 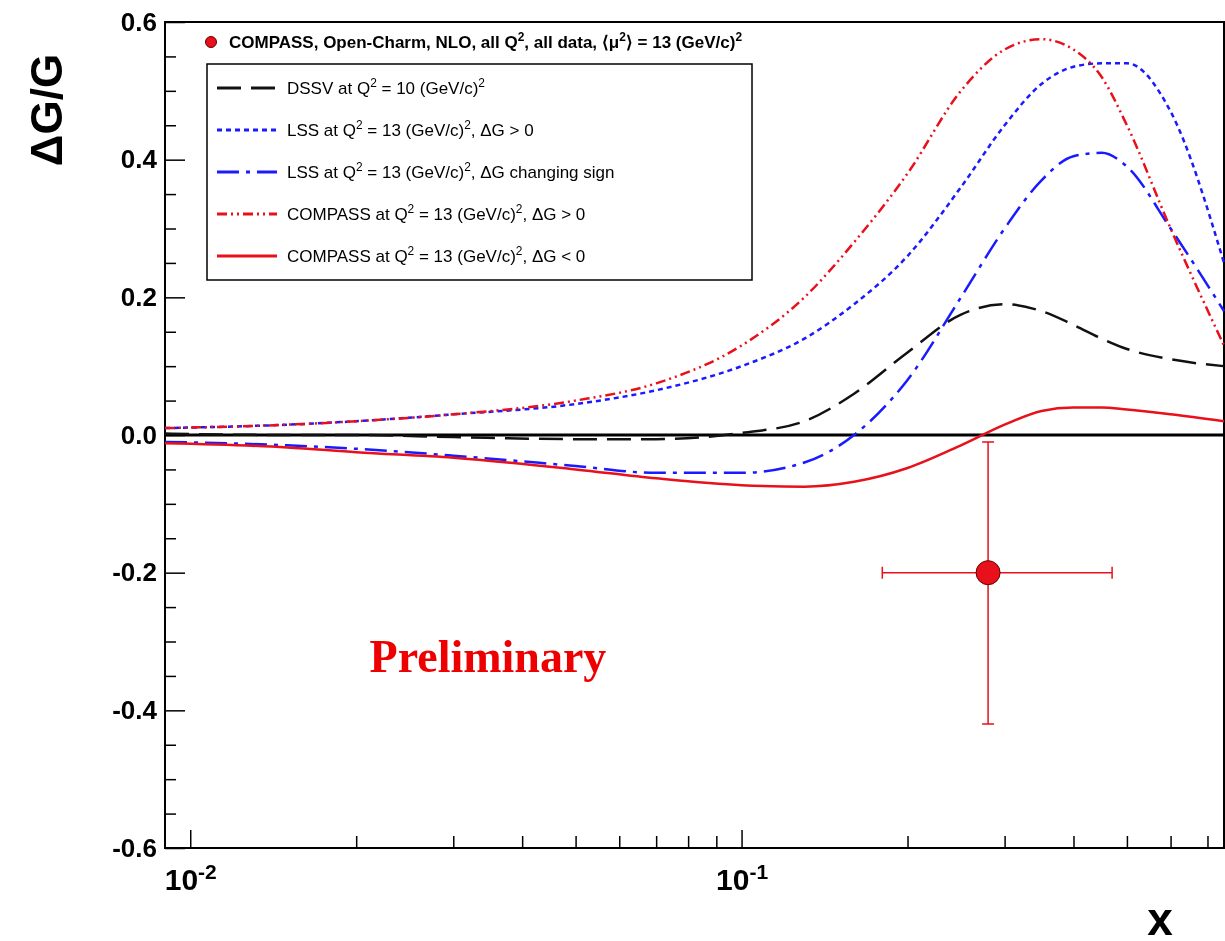 What do you see at coordinates (46, 110) in the screenshot?
I see `y-axis-title: ΔG/G` at bounding box center [46, 110].